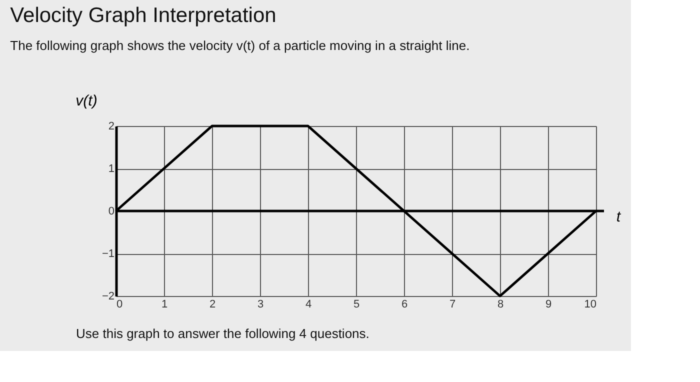  I want to click on x-tick-label: 10, so click(590, 304).